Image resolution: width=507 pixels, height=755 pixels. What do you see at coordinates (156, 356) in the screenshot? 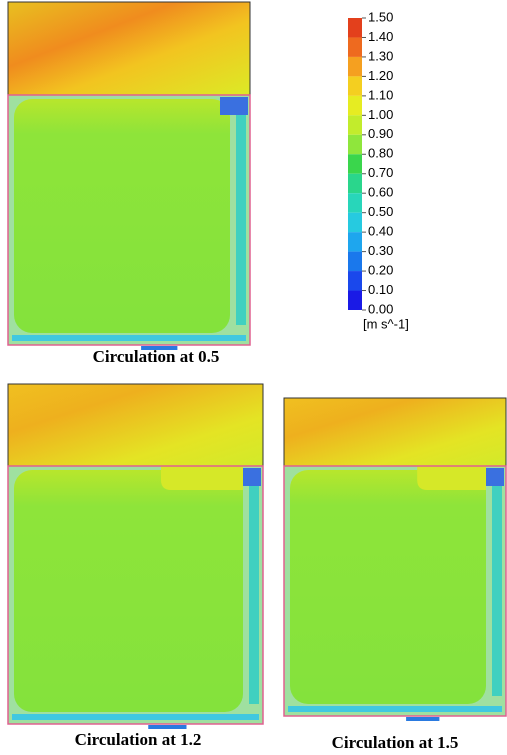
I see `caption: Circulation at 0.5` at bounding box center [156, 356].